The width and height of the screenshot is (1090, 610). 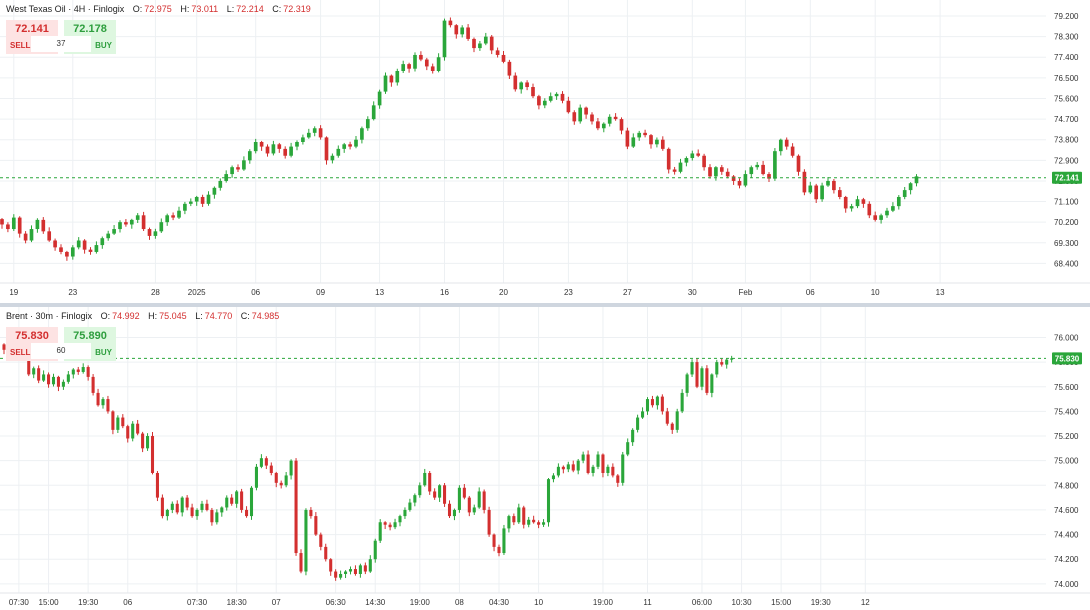 I want to click on wti-sell-price: 72.141, so click(x=32, y=29).